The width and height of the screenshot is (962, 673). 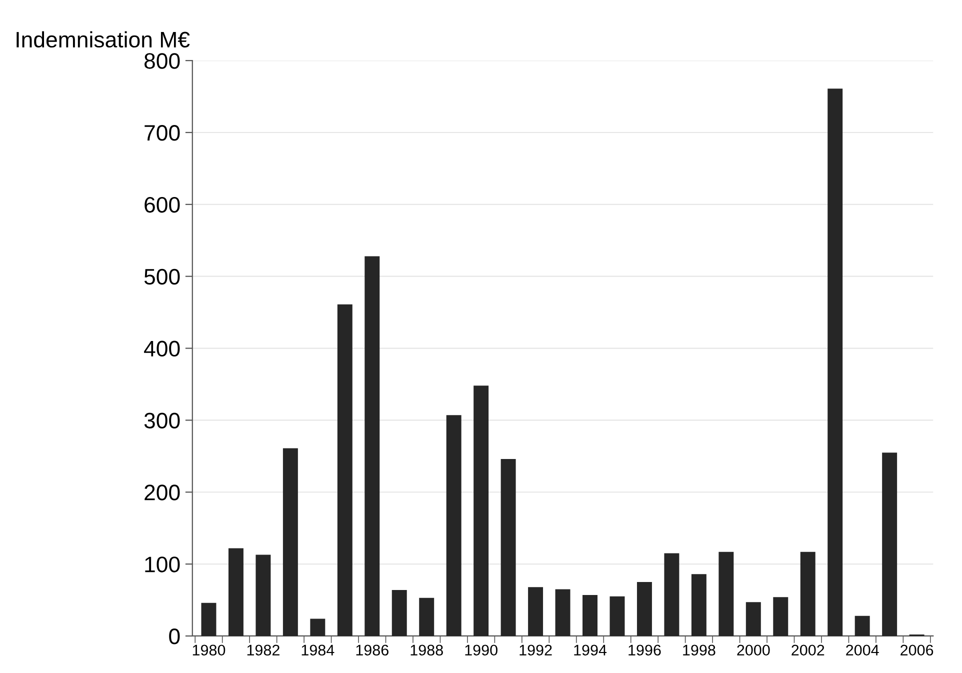 I want to click on x-tick-label: 1984, so click(x=318, y=650).